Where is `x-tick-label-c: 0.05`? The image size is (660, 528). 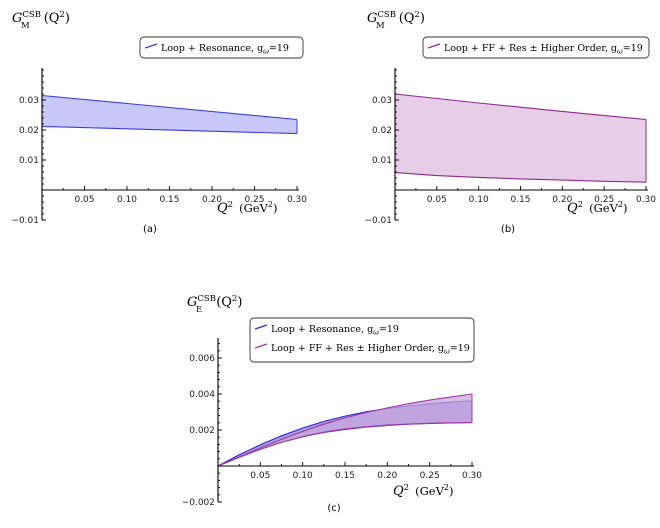
x-tick-label-c: 0.05 is located at coordinates (260, 476).